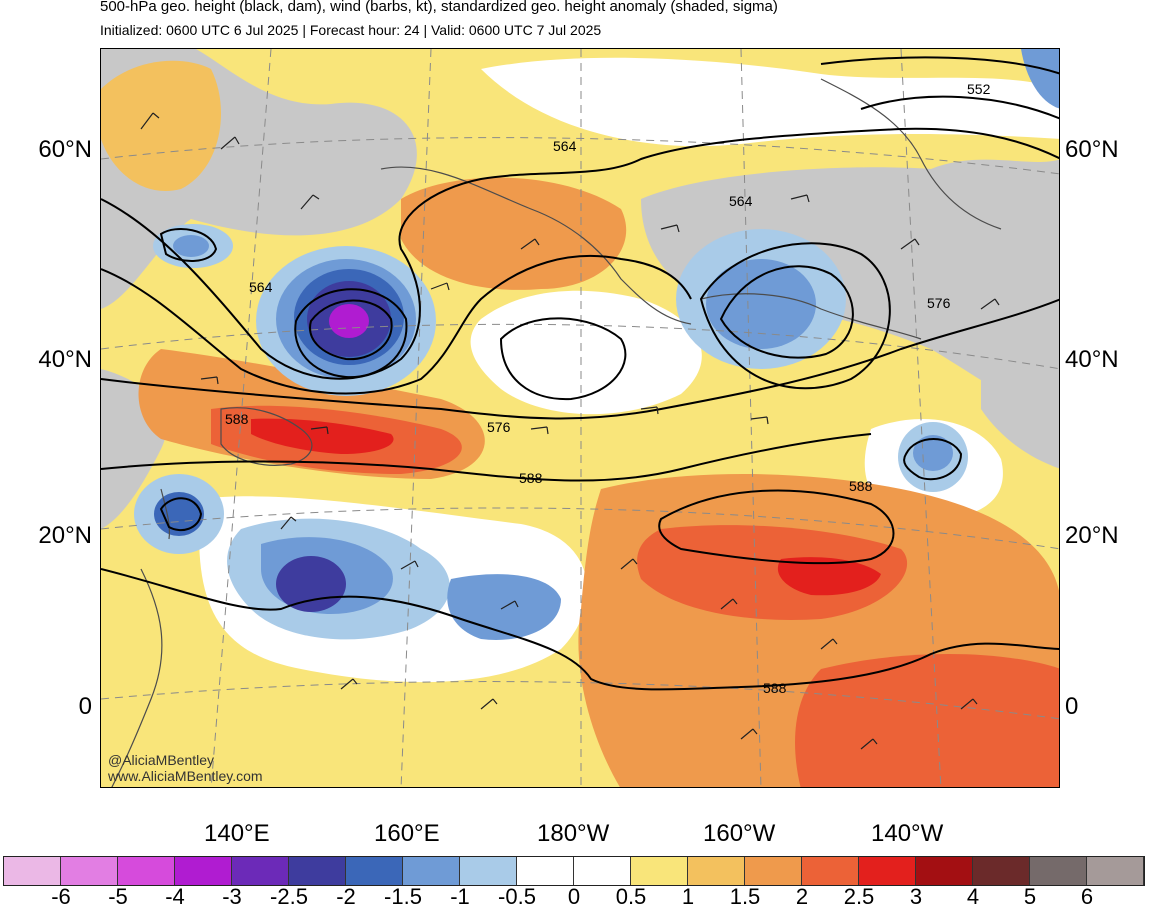 The width and height of the screenshot is (1160, 914). I want to click on lat-label-right-60n: 60°N, so click(1092, 149).